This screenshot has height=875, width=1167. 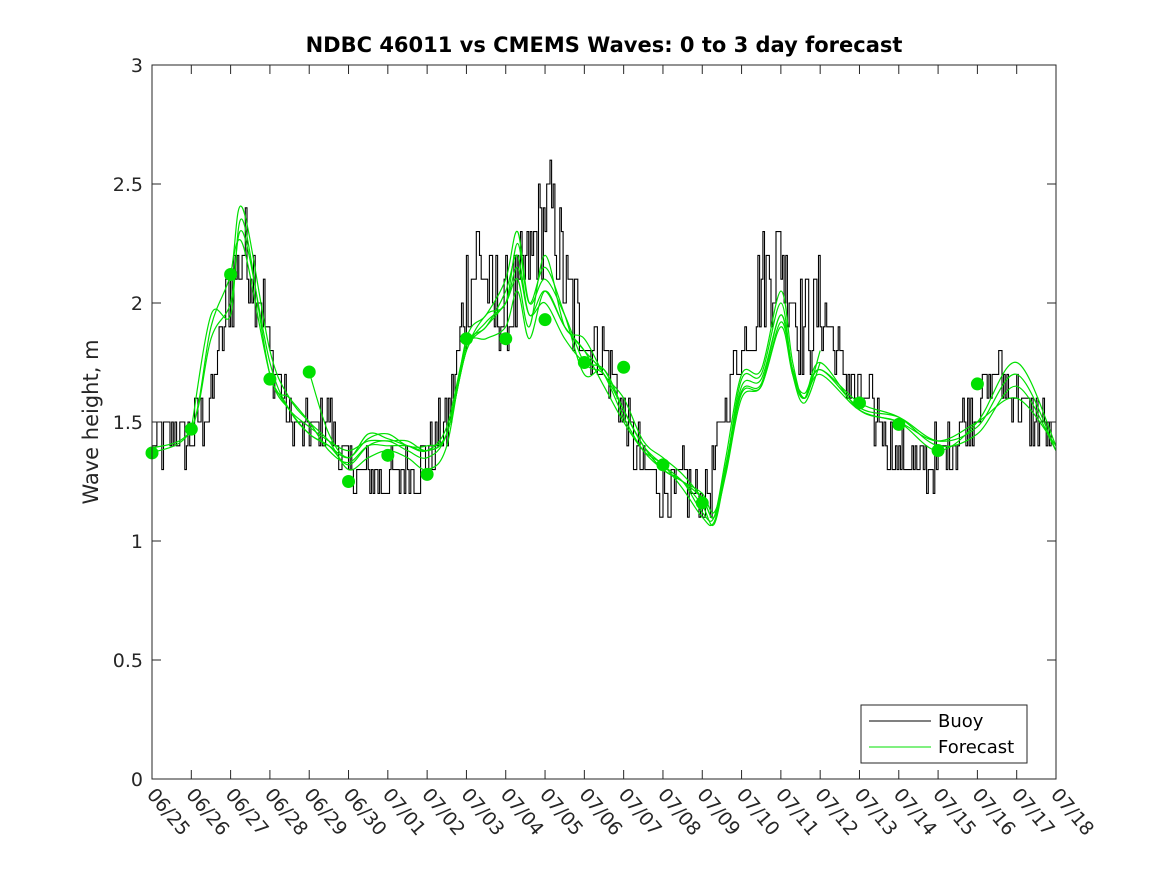 I want to click on x-tick-label: 06/30, so click(x=365, y=812).